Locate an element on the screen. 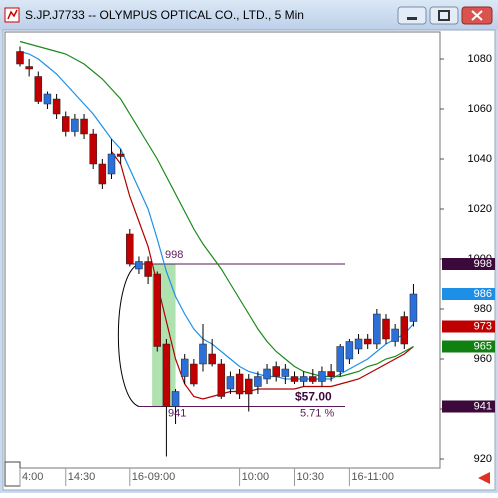 Image resolution: width=498 pixels, height=498 pixels. y-tick-label: 960 is located at coordinates (483, 359).